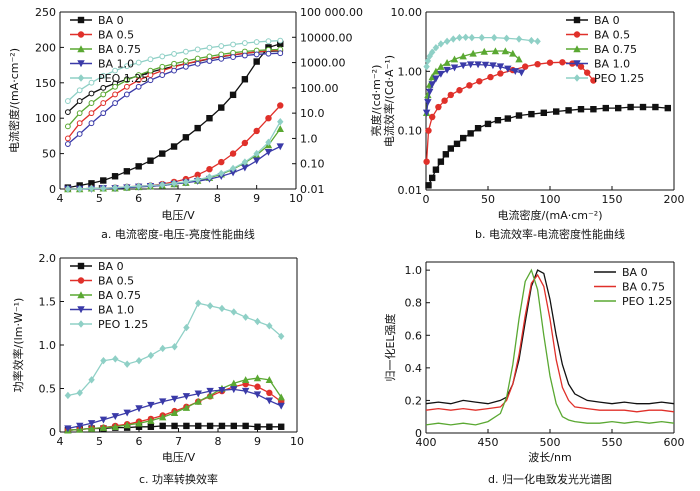 The width and height of the screenshot is (700, 491). I want to click on y-tick-label: 0.5, so click(48, 389).